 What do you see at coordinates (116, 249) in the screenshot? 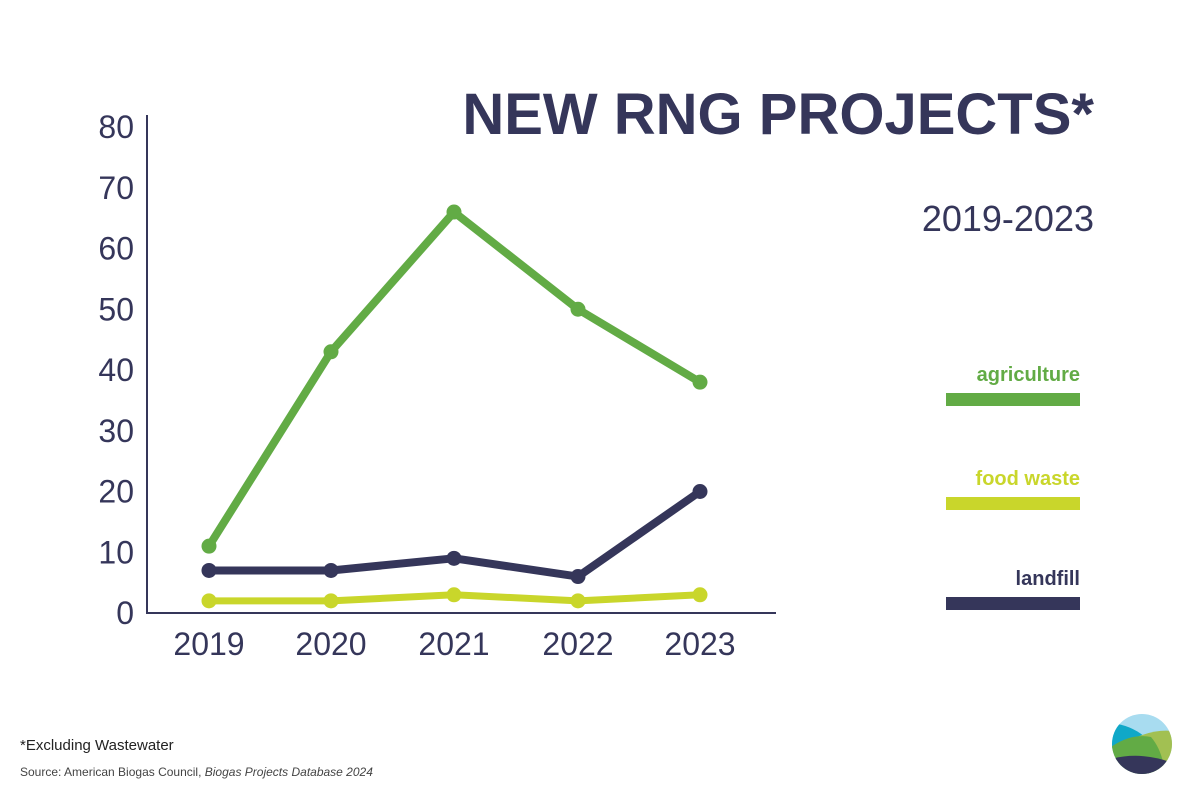
I see `y-tick-label: 60` at bounding box center [116, 249].